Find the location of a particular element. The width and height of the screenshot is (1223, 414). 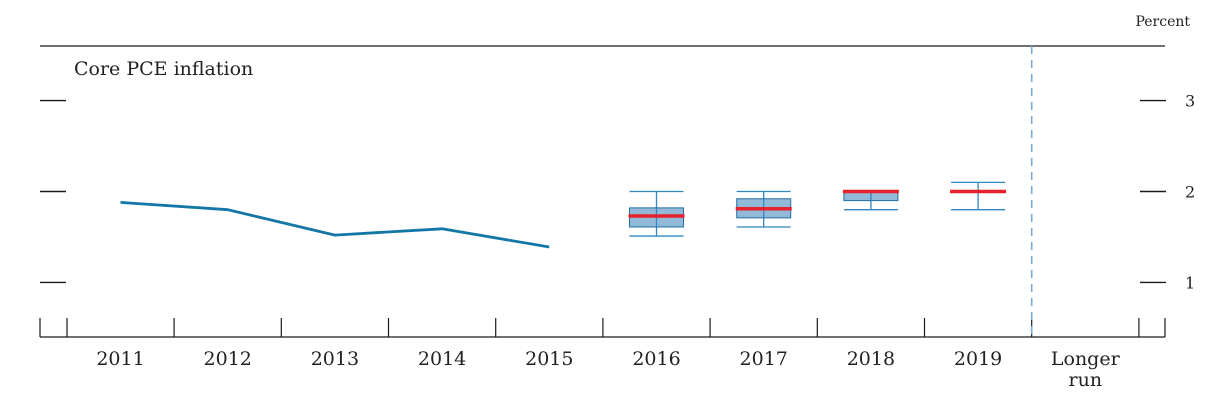

x-tick-label: 2013 is located at coordinates (335, 359).